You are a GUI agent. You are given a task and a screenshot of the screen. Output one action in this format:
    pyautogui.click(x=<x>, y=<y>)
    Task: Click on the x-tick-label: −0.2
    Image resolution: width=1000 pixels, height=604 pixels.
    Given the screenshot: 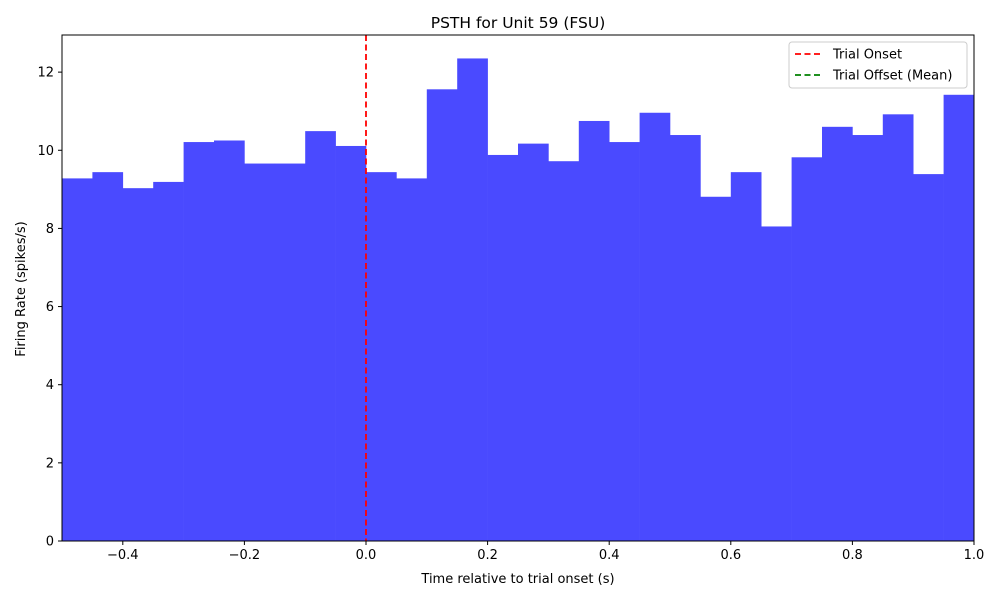 What is the action you would take?
    pyautogui.click(x=245, y=555)
    